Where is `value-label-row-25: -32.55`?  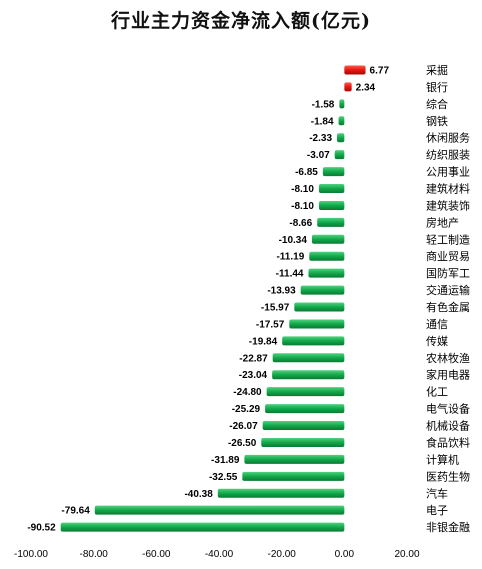 value-label-row-25: -32.55 is located at coordinates (223, 477).